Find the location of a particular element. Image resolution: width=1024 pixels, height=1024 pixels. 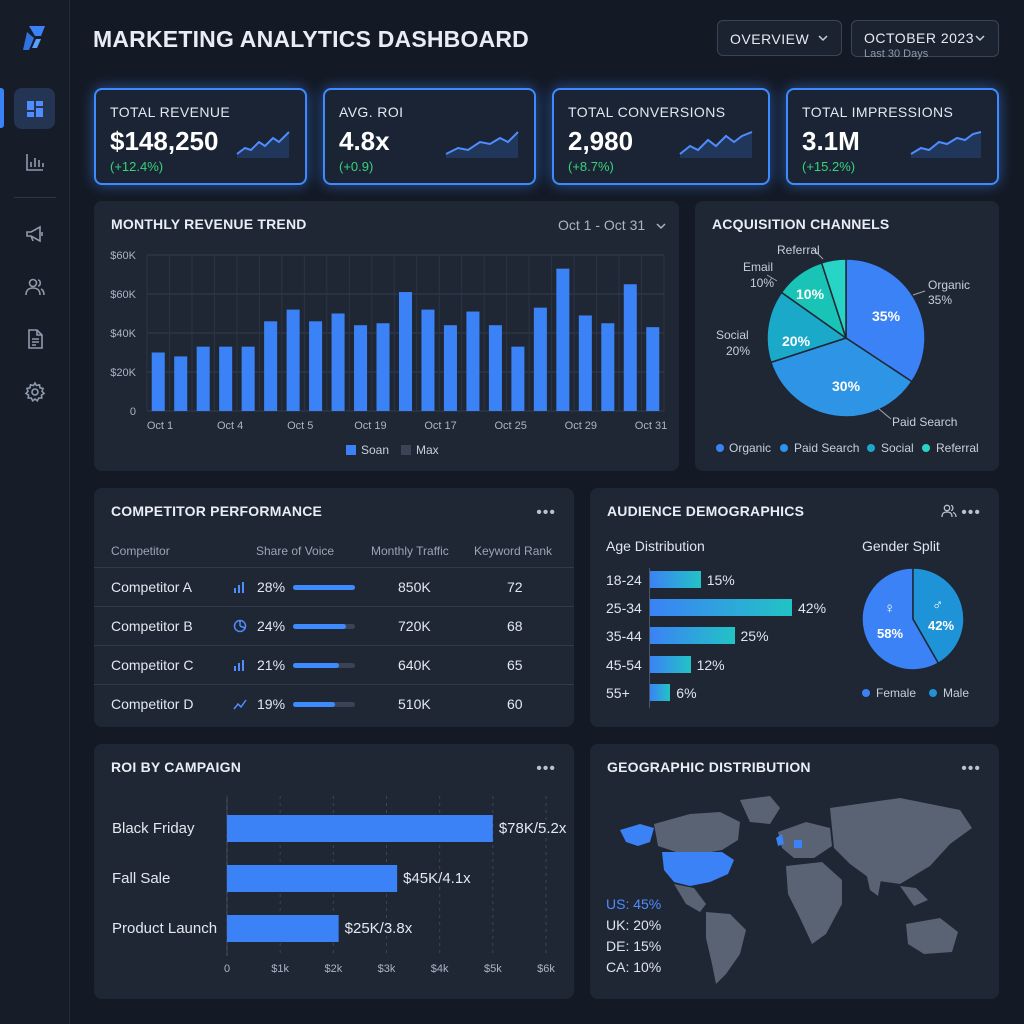

pie-slice-male is located at coordinates (938, 616).